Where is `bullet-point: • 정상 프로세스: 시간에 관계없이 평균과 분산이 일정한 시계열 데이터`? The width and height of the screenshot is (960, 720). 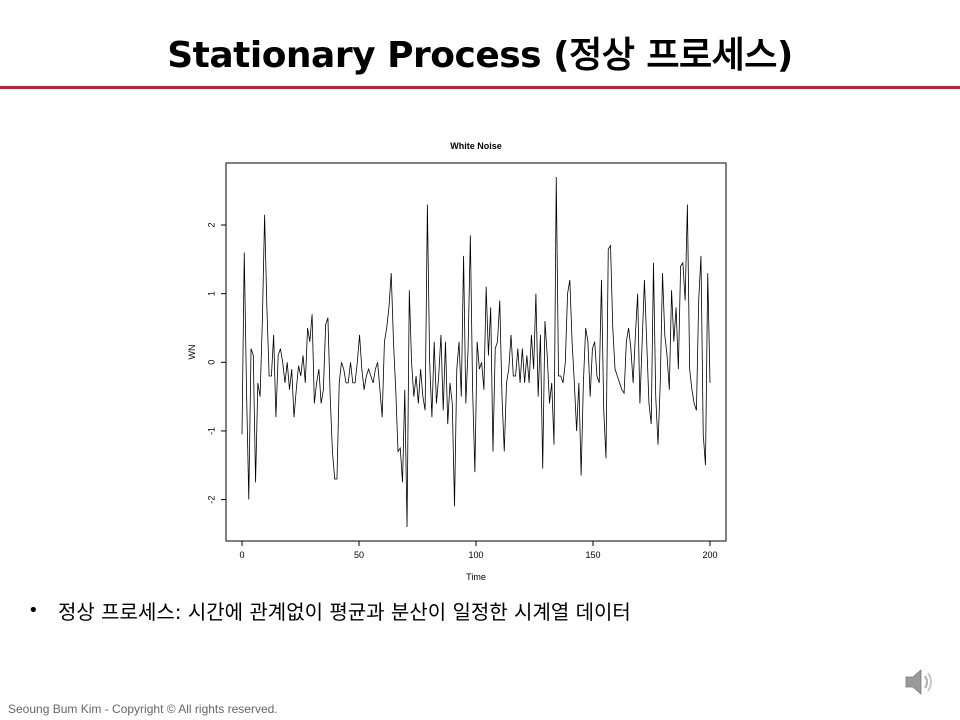
bullet-point: • 정상 프로세스: 시간에 관계없이 평균과 분산이 일정한 시계열 데이터 is located at coordinates (329, 610).